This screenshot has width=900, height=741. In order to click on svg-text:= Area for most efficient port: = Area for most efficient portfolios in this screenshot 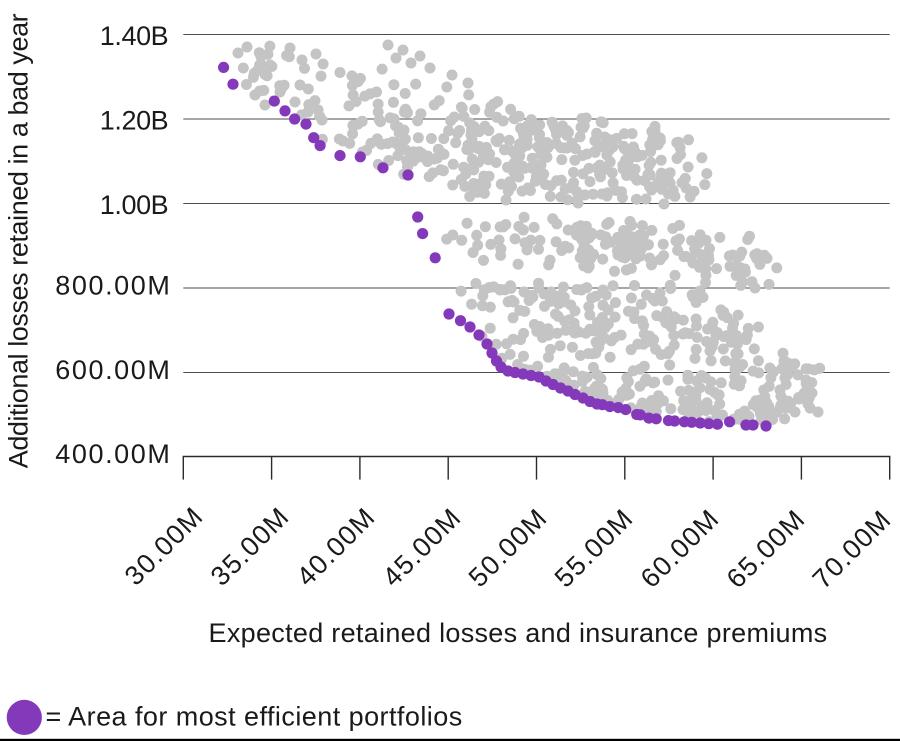, I will do `click(254, 717)`.